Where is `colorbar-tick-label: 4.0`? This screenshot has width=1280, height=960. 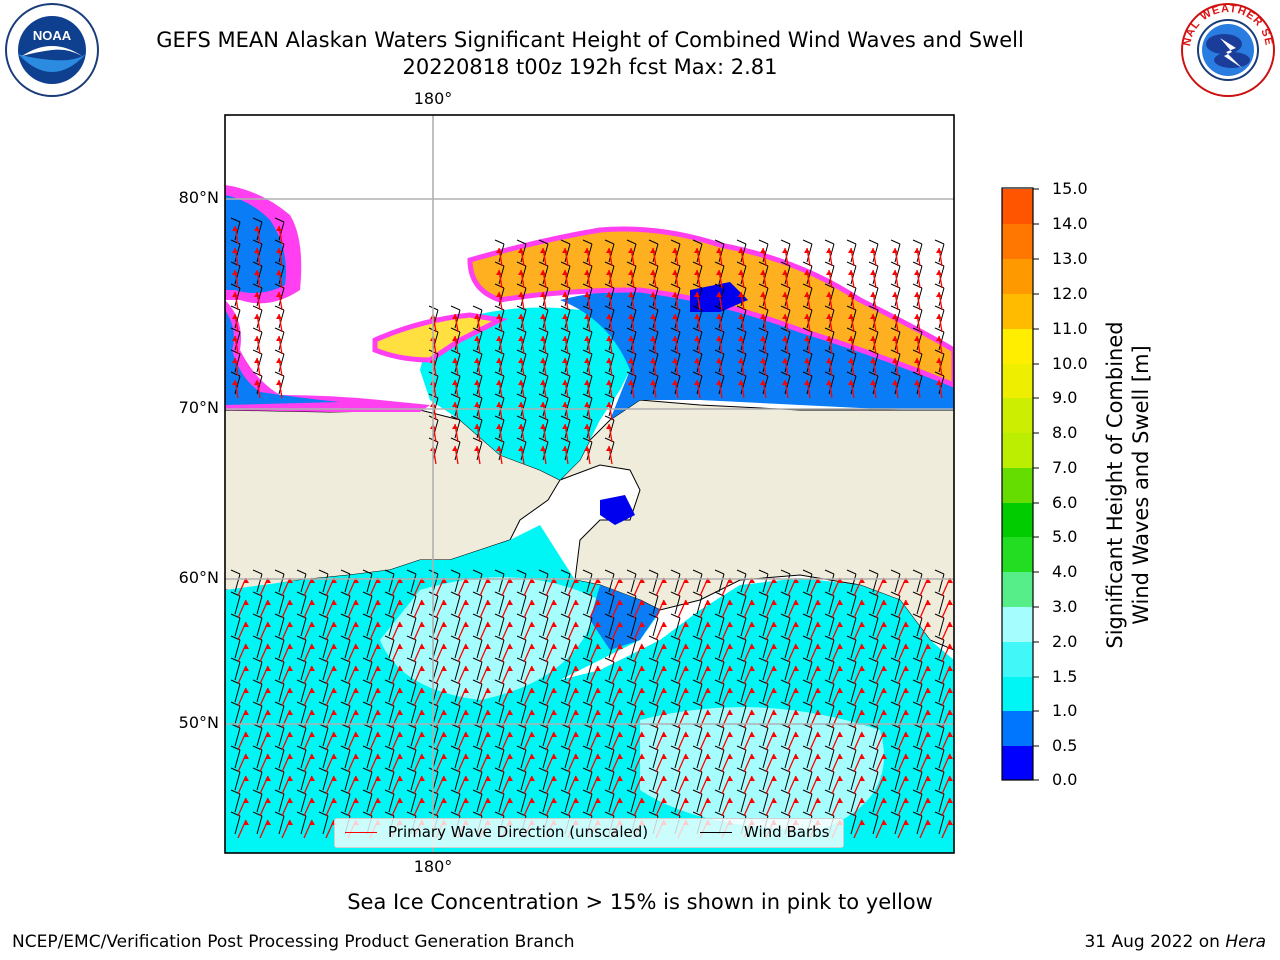
colorbar-tick-label: 4.0 is located at coordinates (1065, 571).